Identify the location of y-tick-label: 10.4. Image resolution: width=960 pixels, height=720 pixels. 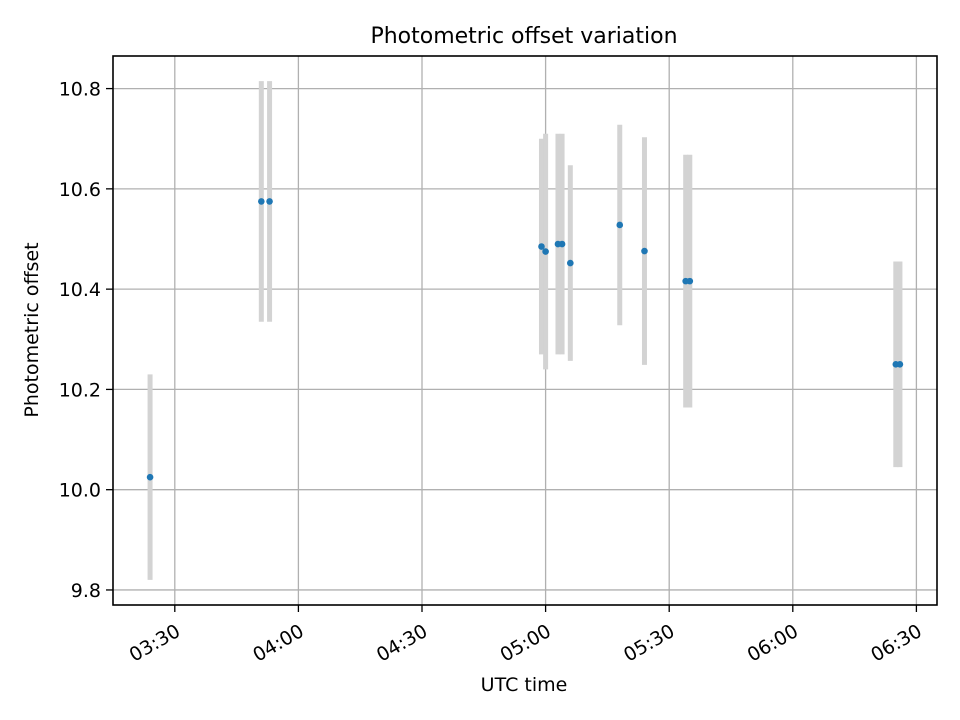
(80, 290).